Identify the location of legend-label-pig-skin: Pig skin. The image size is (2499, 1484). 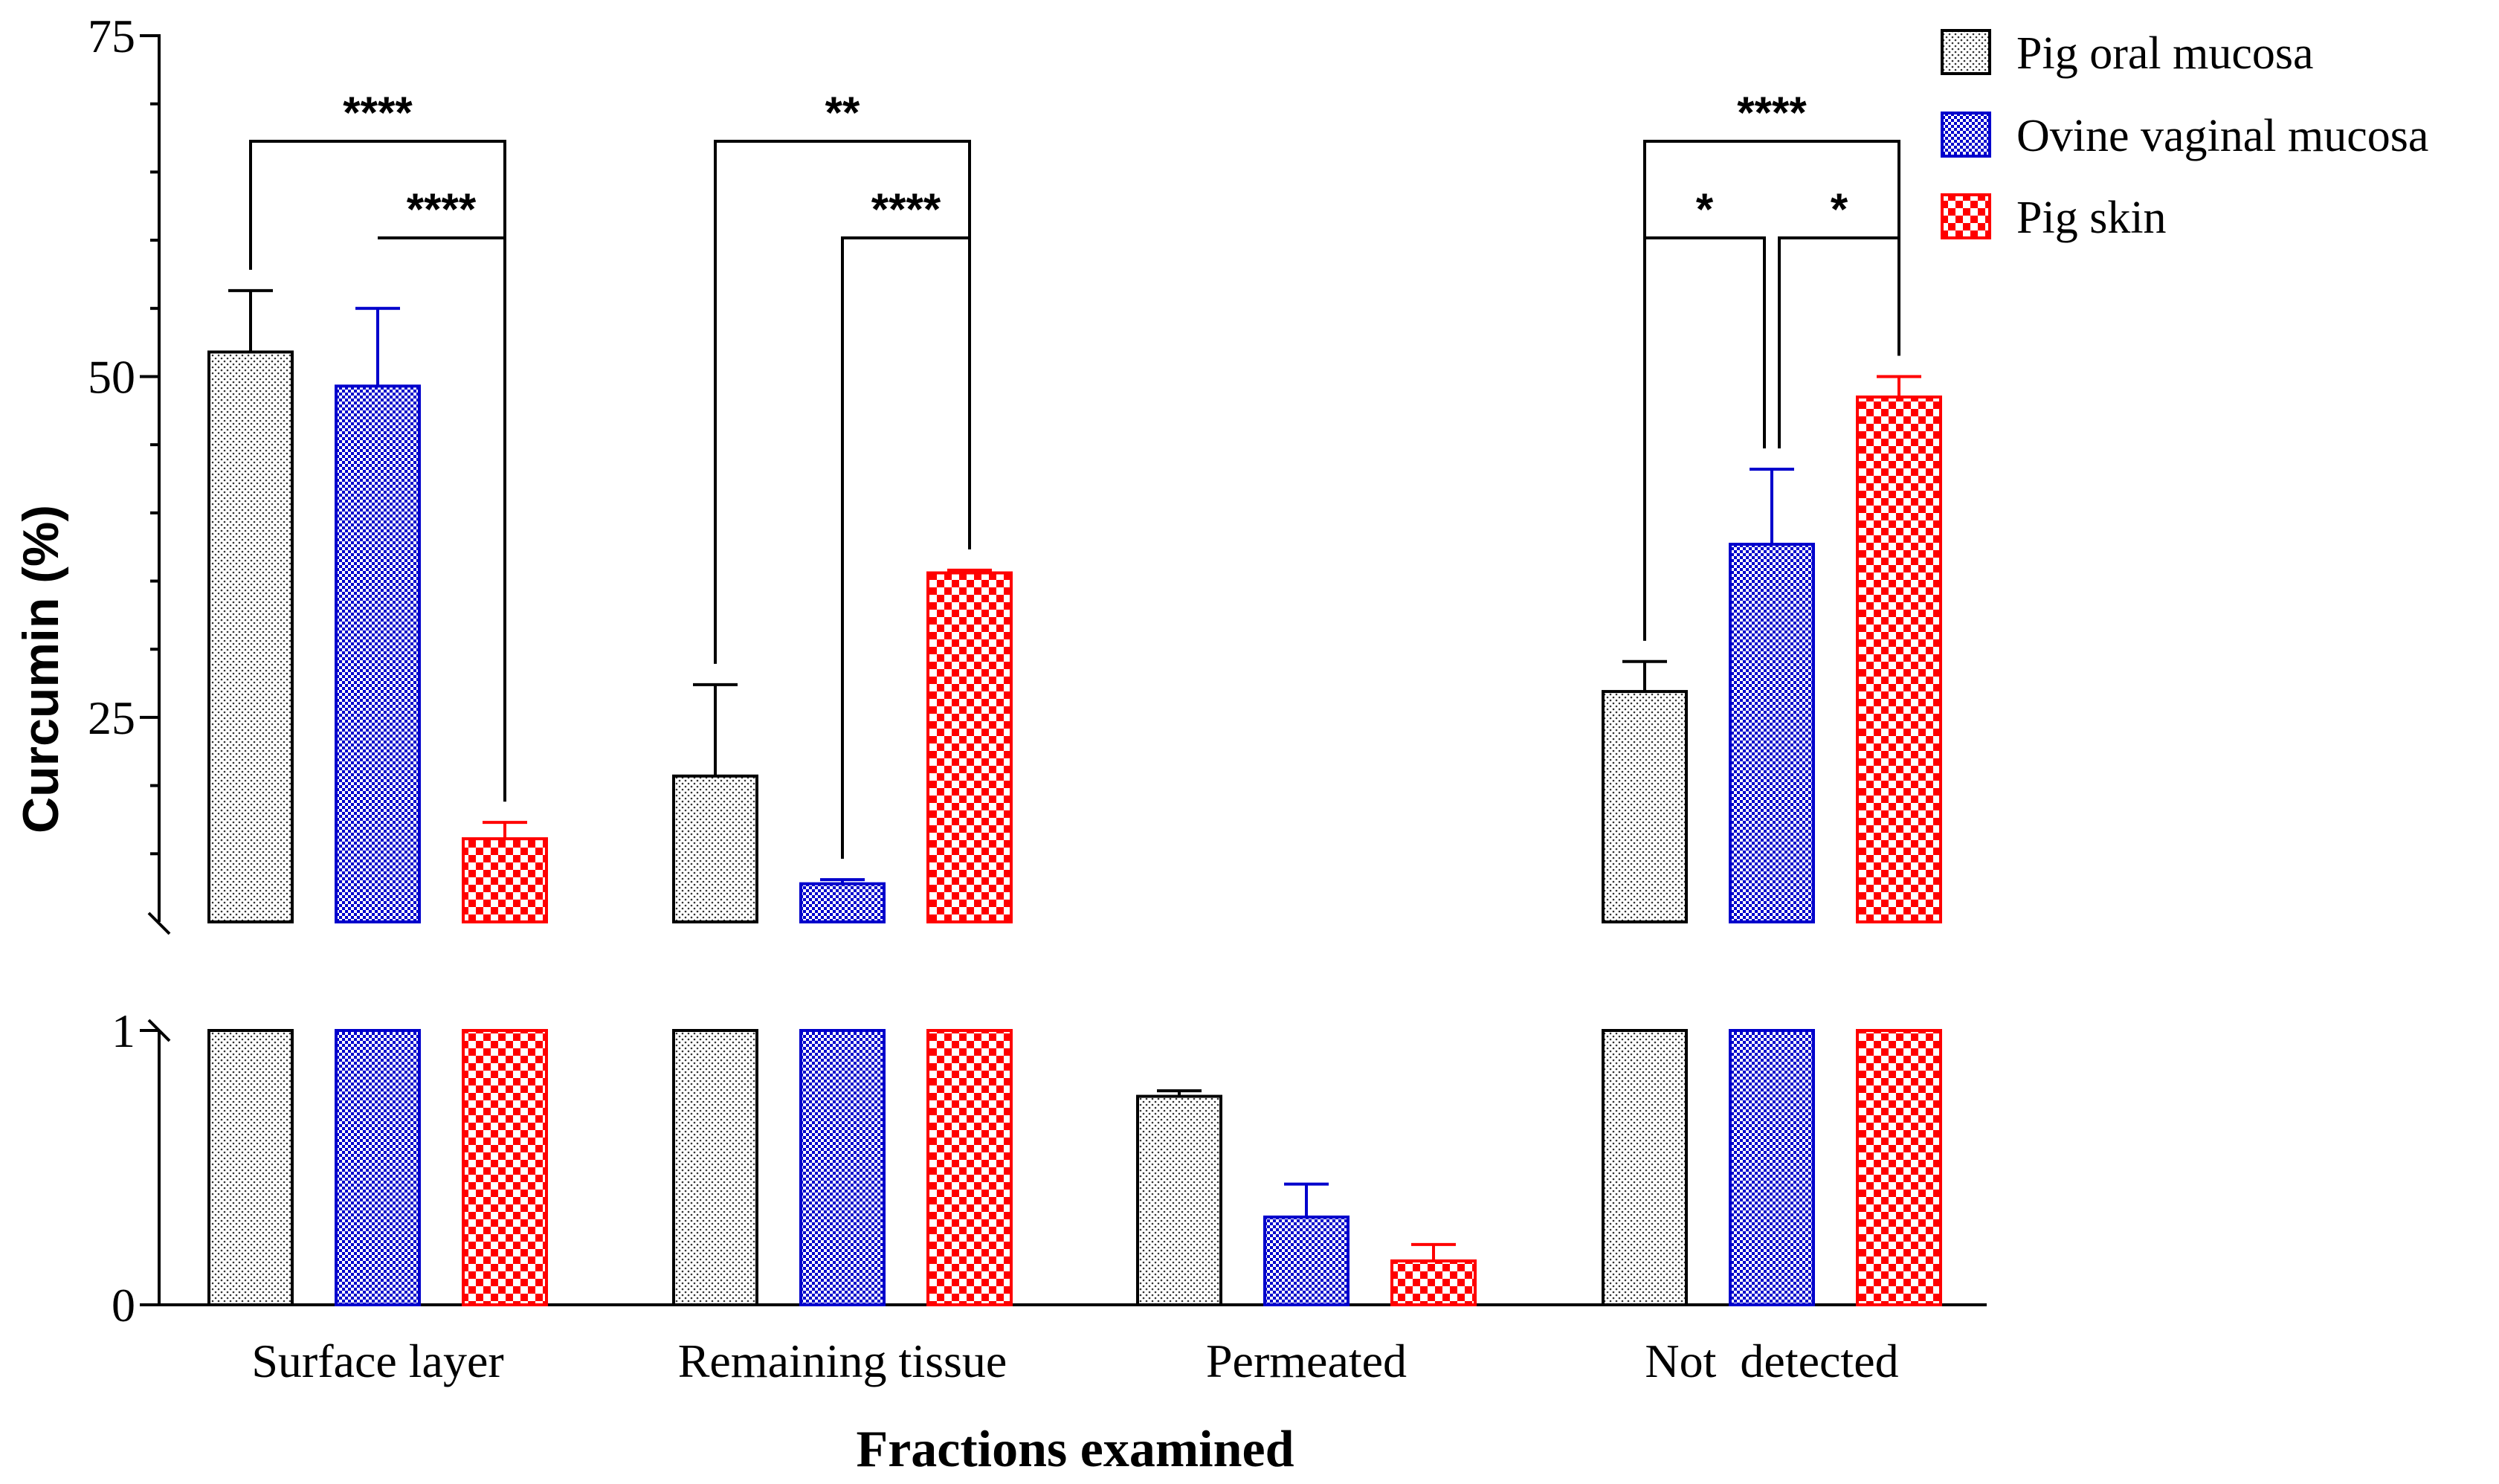
(2091, 218).